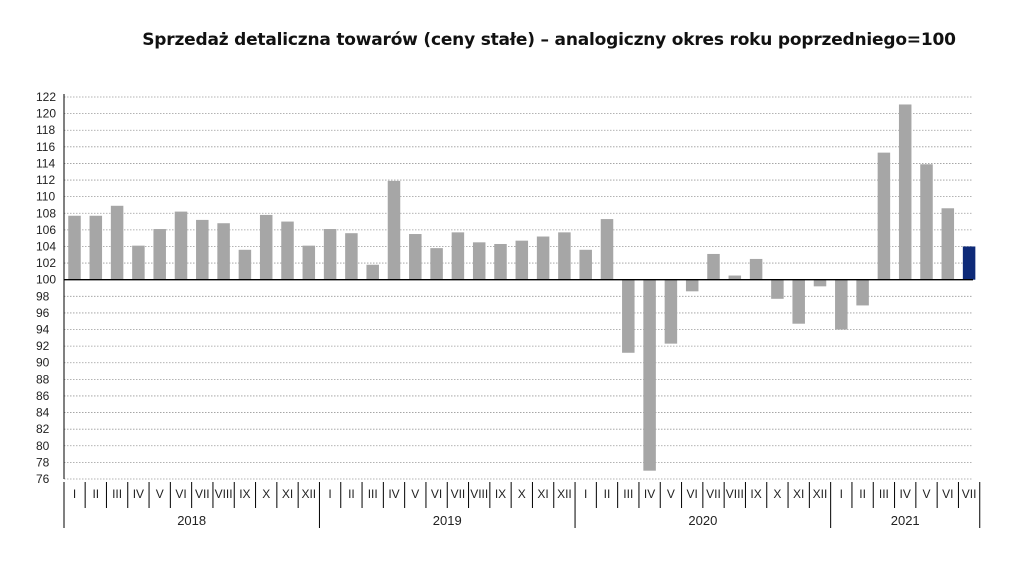  I want to click on y-tick-label: 116, so click(45, 147).